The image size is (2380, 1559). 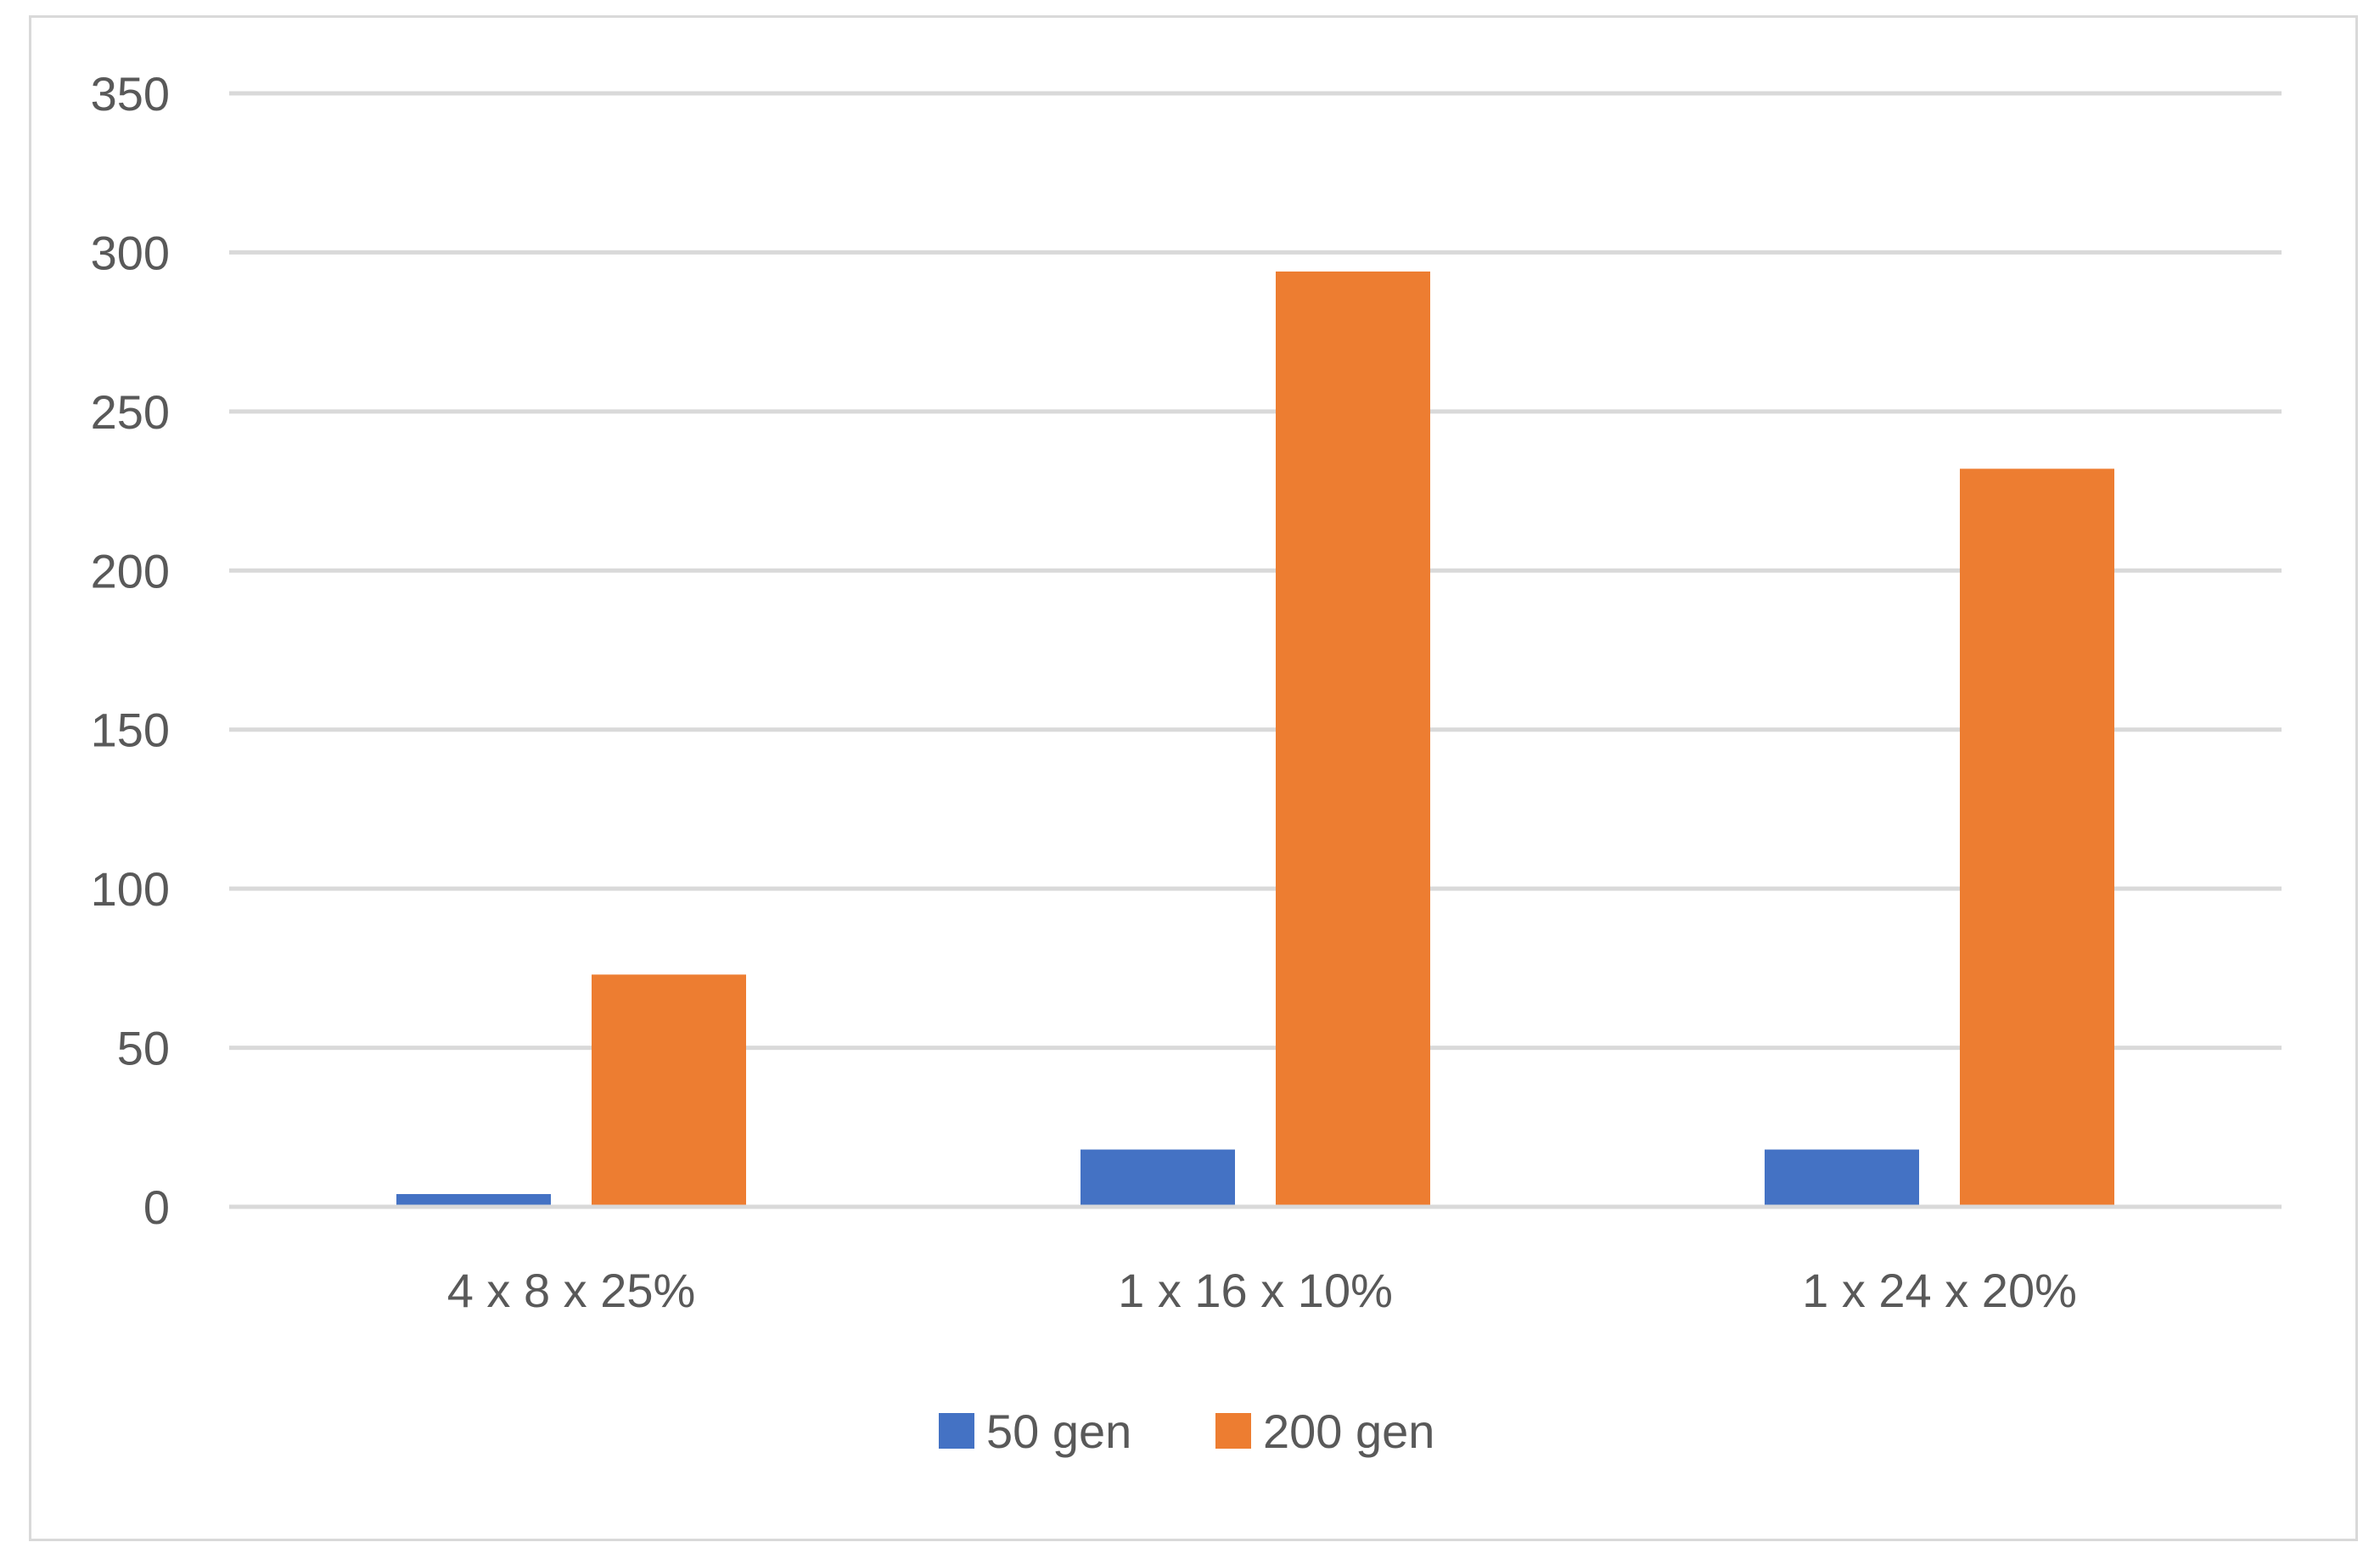 What do you see at coordinates (571, 1290) in the screenshot?
I see `x-tick-label: 4 x 8 x 25%` at bounding box center [571, 1290].